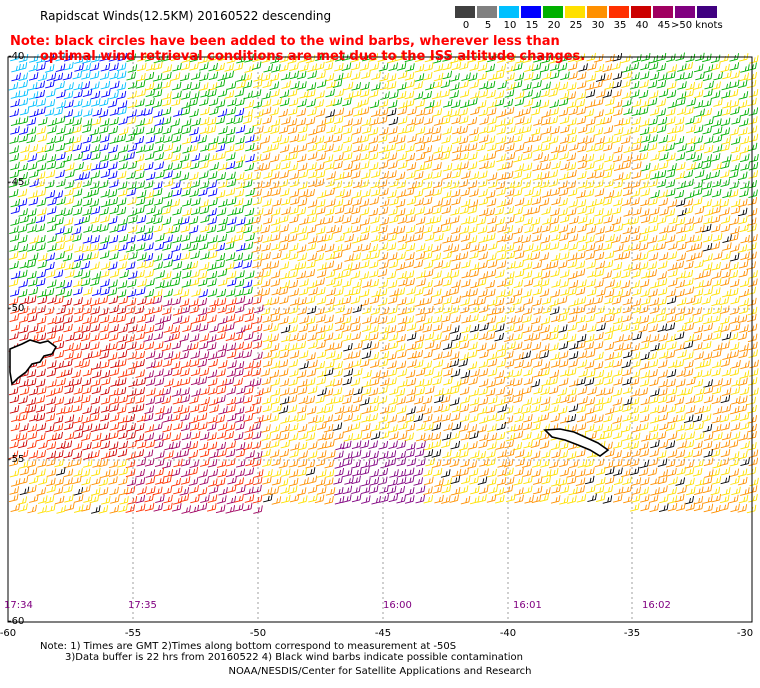 This screenshot has width=760, height=688. I want to click on pass-time-label: 17:34, so click(18, 605).